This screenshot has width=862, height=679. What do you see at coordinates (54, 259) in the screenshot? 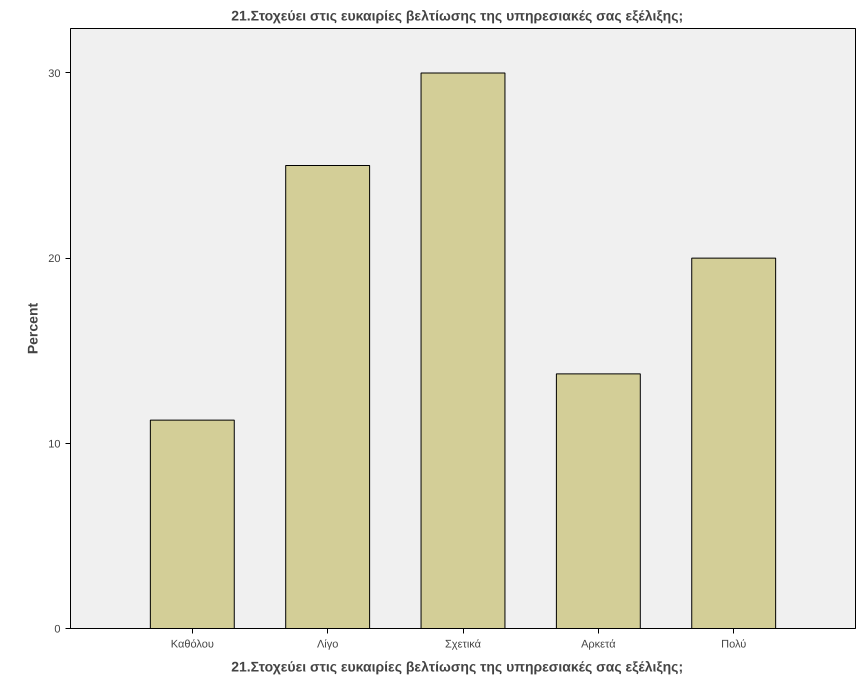
I see `y-tick-label: 20` at bounding box center [54, 259].